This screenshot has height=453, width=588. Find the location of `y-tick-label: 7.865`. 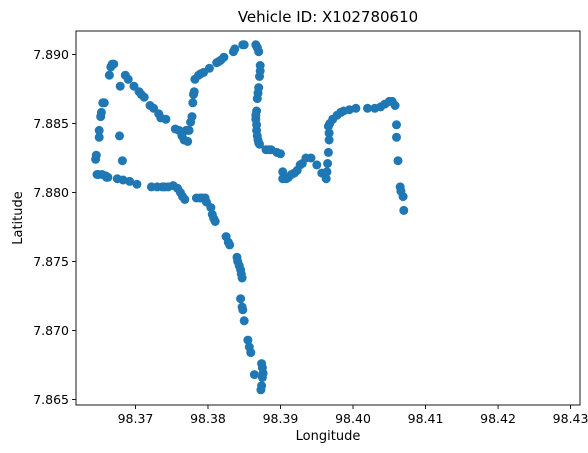

y-tick-label: 7.865 is located at coordinates (51, 399).